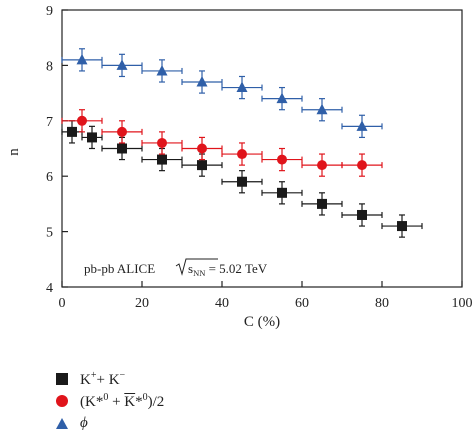  I want to click on y-tick-label: 8, so click(49, 66).